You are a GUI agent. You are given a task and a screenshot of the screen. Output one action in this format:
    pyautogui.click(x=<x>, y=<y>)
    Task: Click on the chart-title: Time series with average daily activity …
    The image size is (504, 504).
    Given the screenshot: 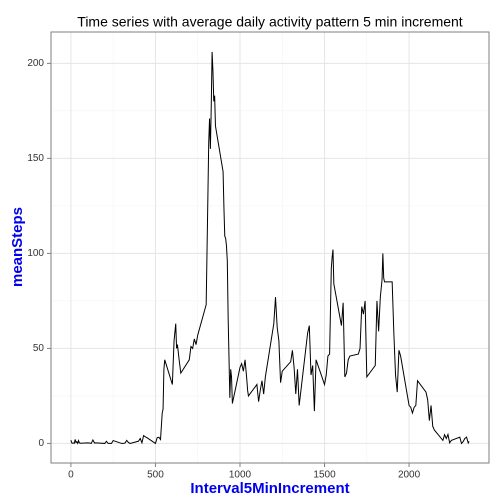 What is the action you would take?
    pyautogui.click(x=270, y=22)
    